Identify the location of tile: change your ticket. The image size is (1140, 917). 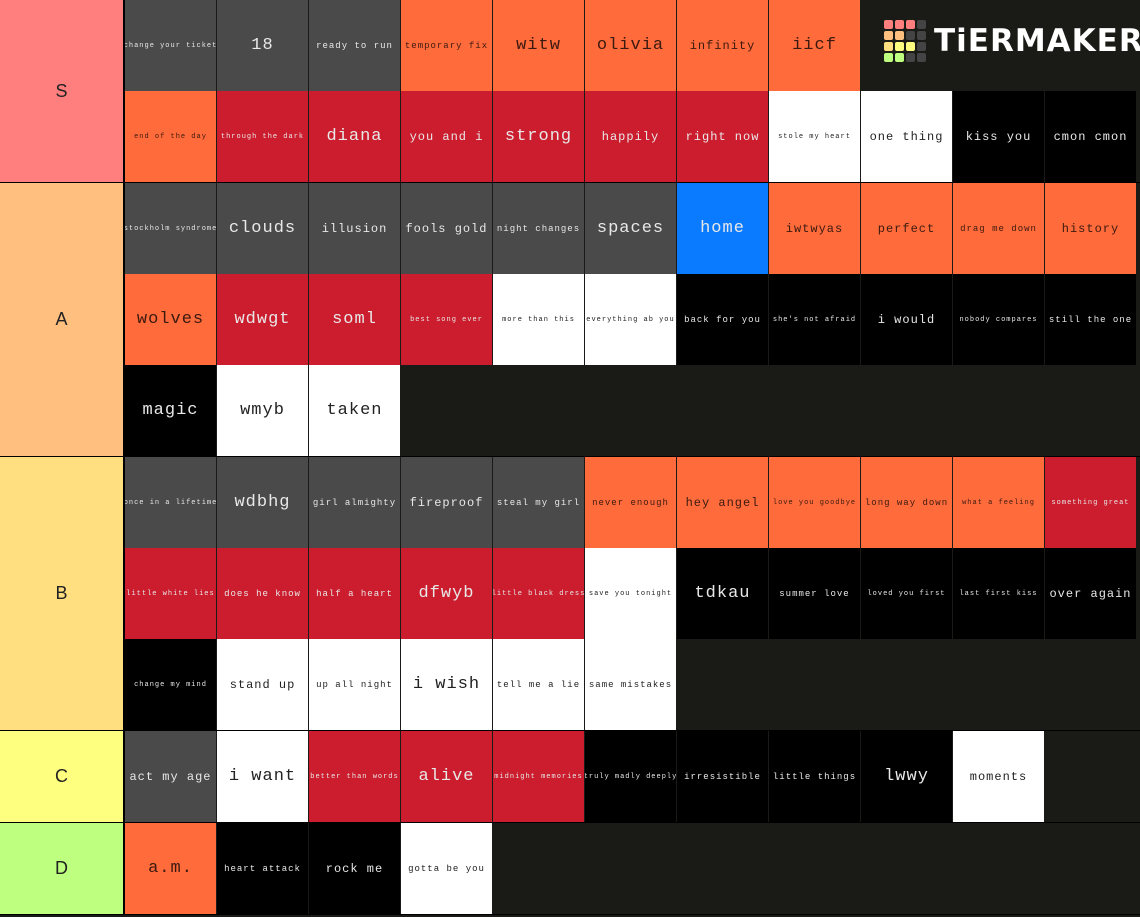
(170, 45).